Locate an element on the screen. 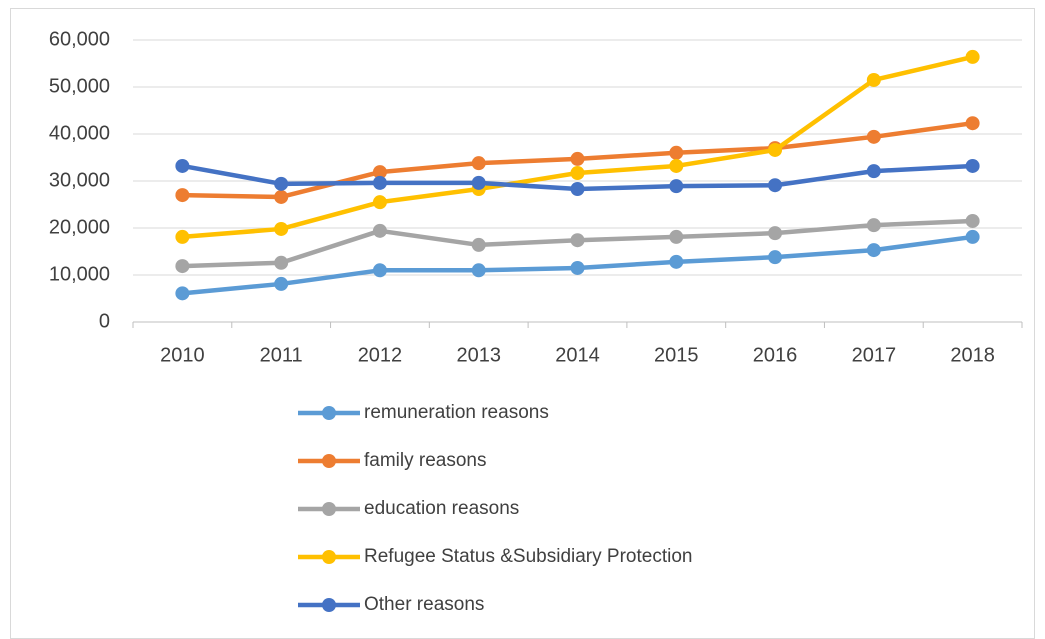 This screenshot has height=639, width=1045. y-tick-label: 10,000 is located at coordinates (79, 274).